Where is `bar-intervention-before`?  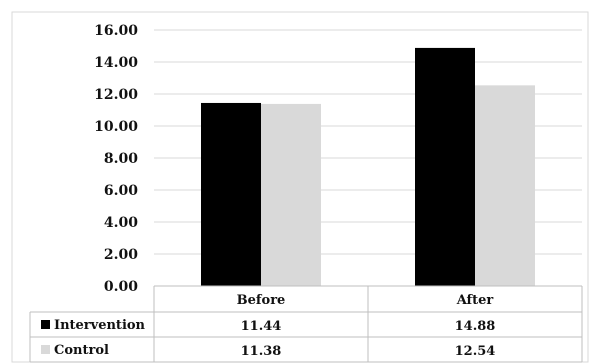
bar-intervention-before is located at coordinates (231, 194).